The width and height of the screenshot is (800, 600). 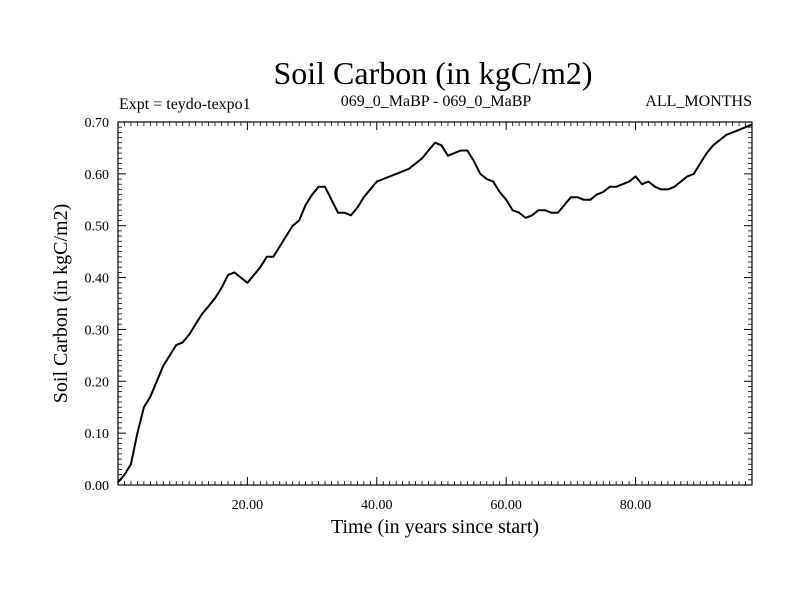 I want to click on y-tick-label: 0.20, so click(x=97, y=382).